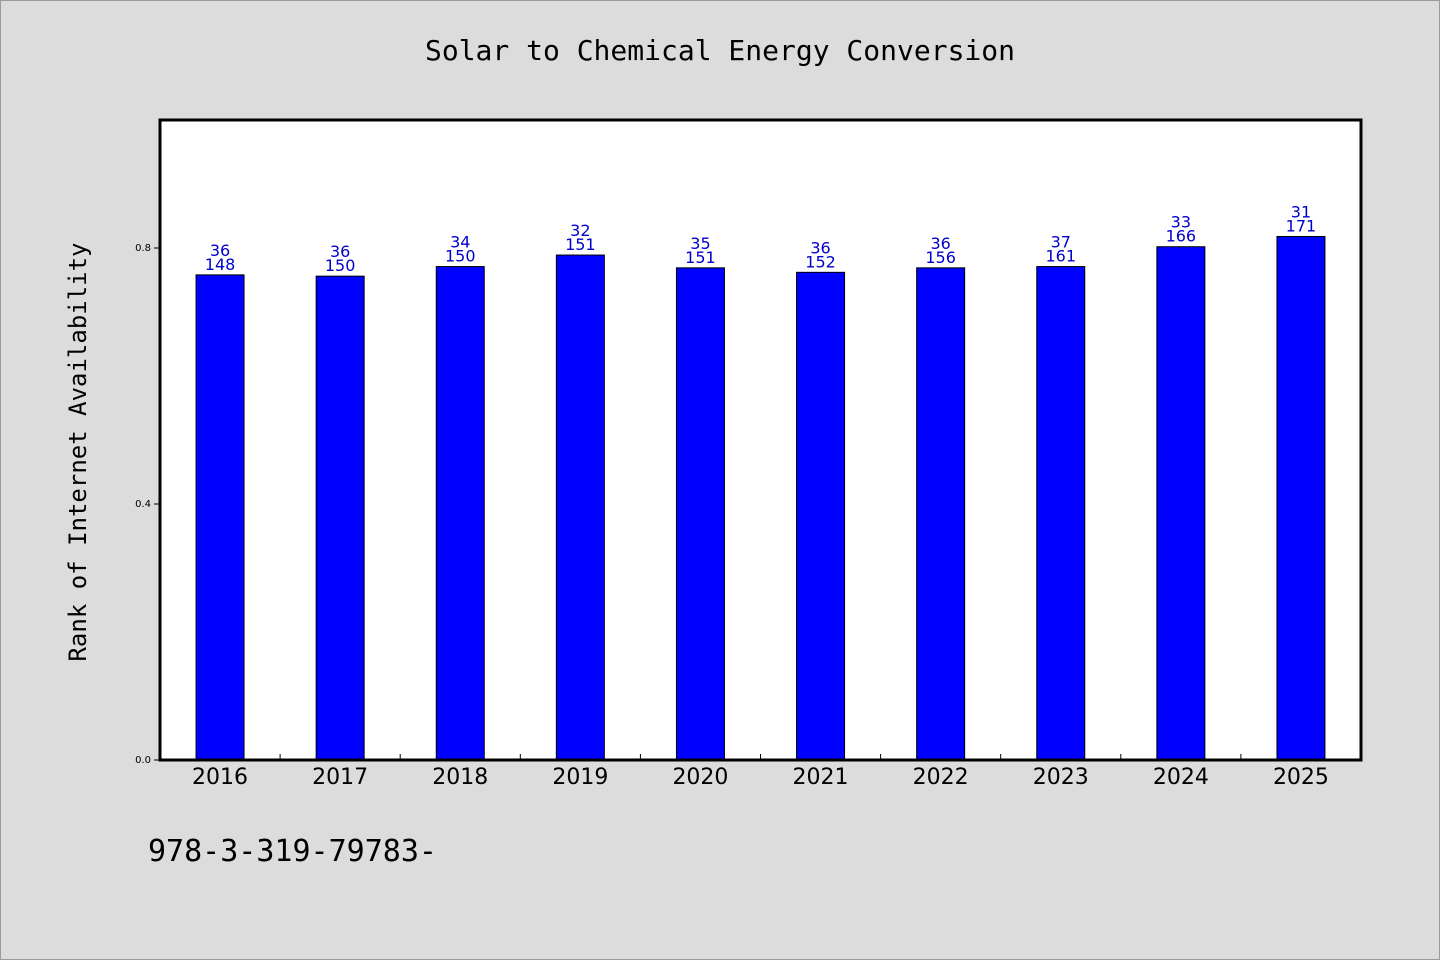 The height and width of the screenshot is (960, 1440). I want to click on bar-value-label: 171, so click(1301, 225).